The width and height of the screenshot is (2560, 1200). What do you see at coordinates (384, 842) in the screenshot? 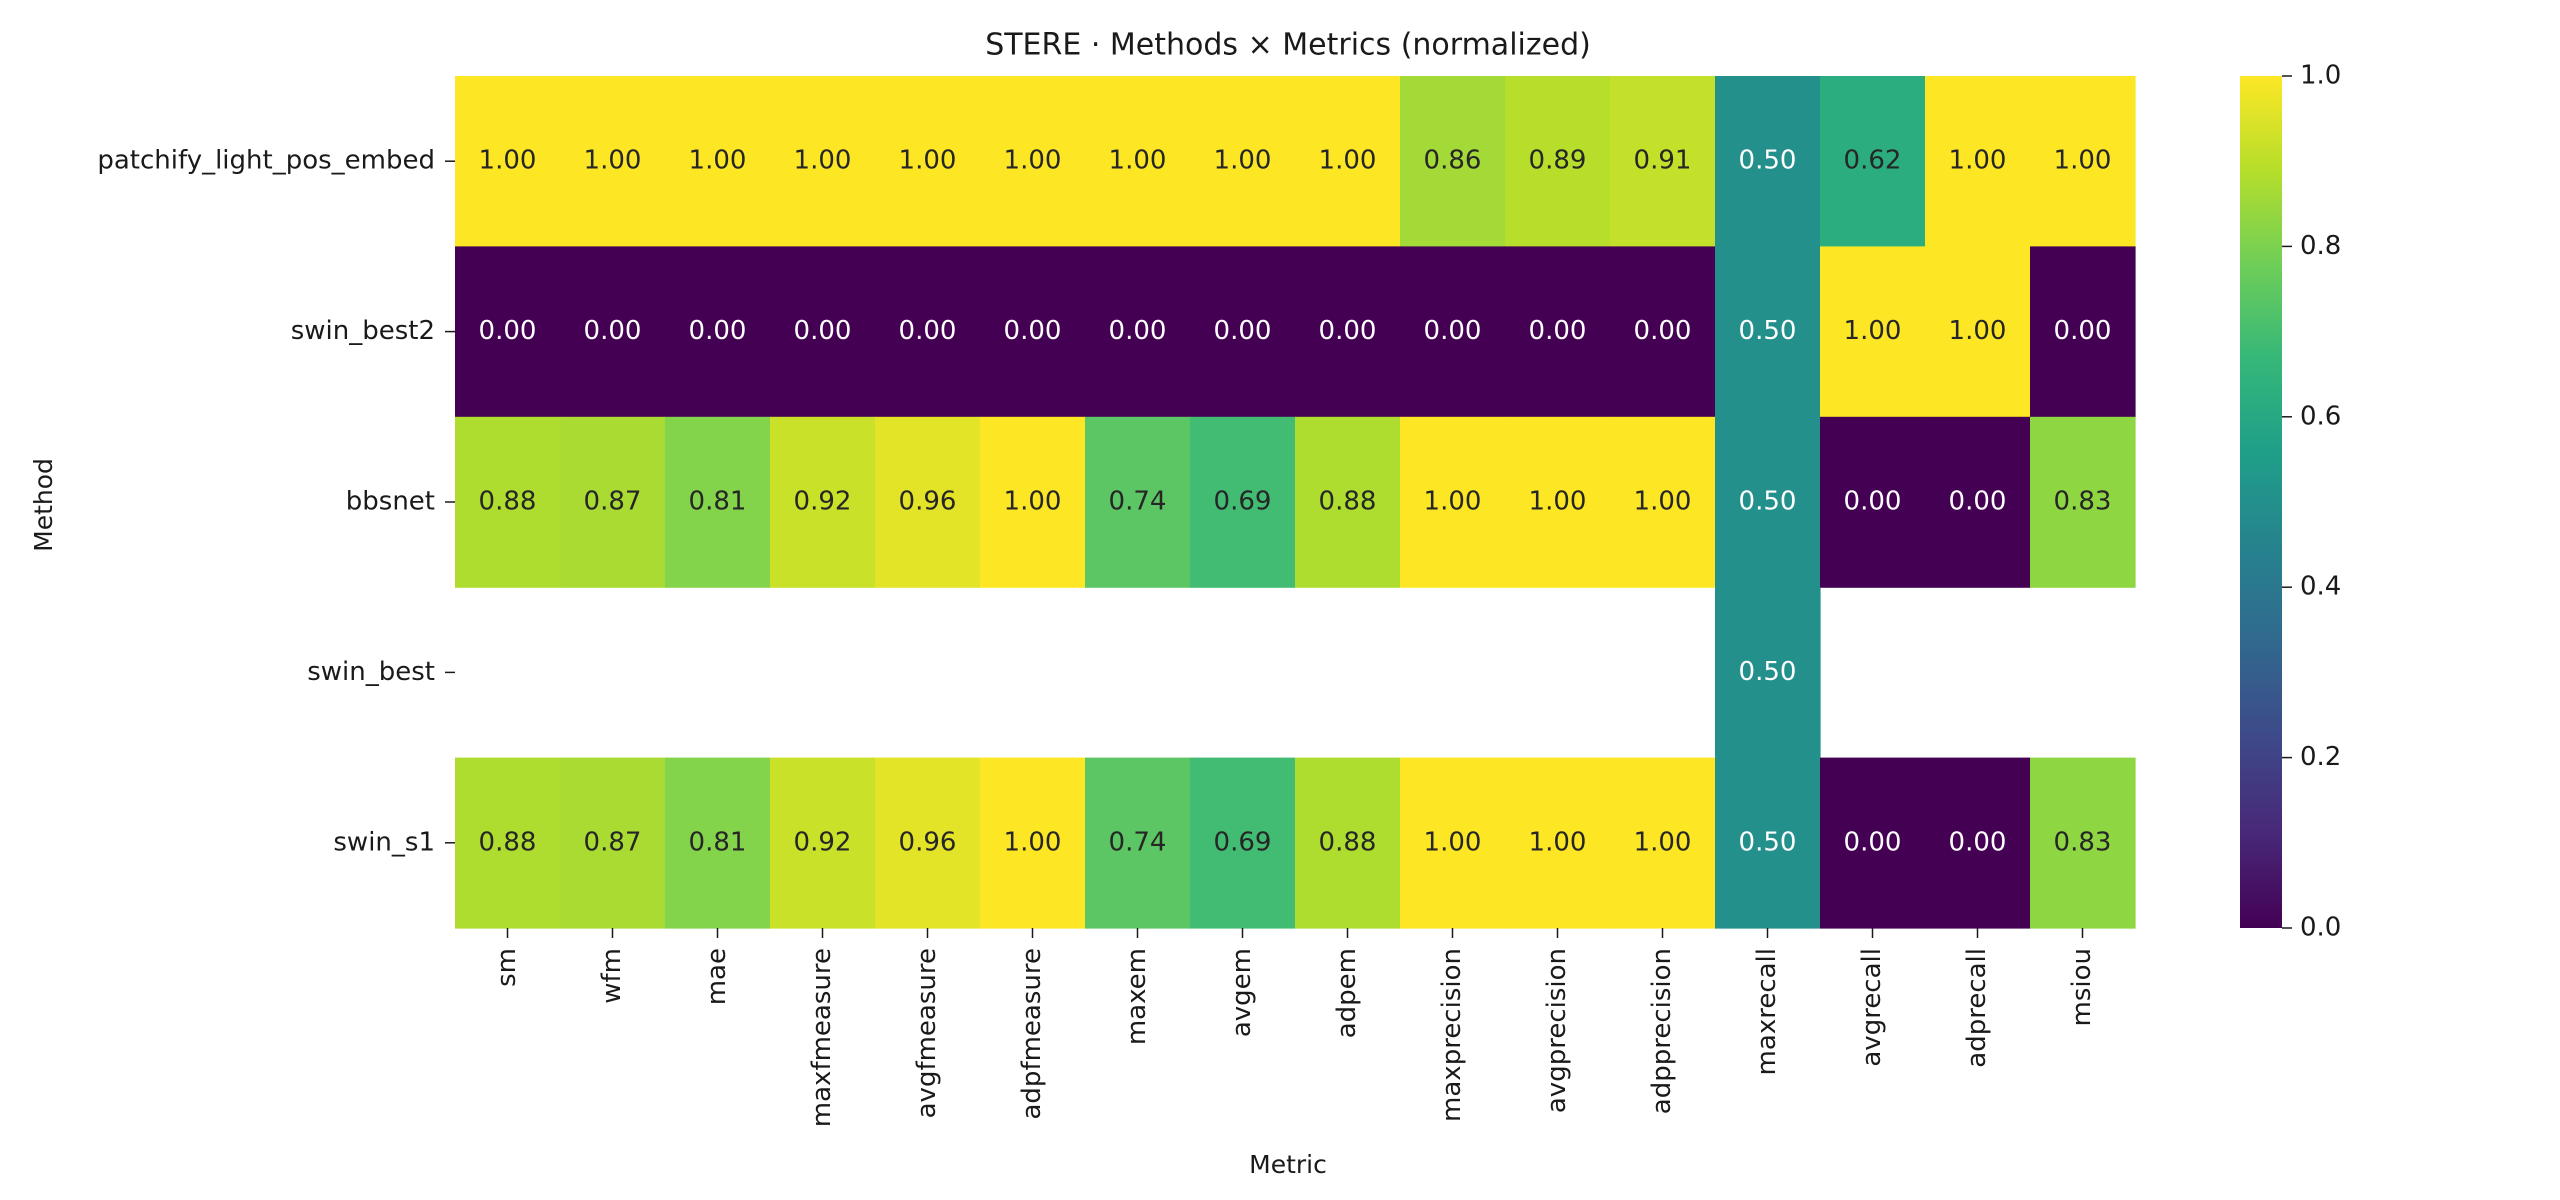
I see `method-tick-label: swin_s1` at bounding box center [384, 842].